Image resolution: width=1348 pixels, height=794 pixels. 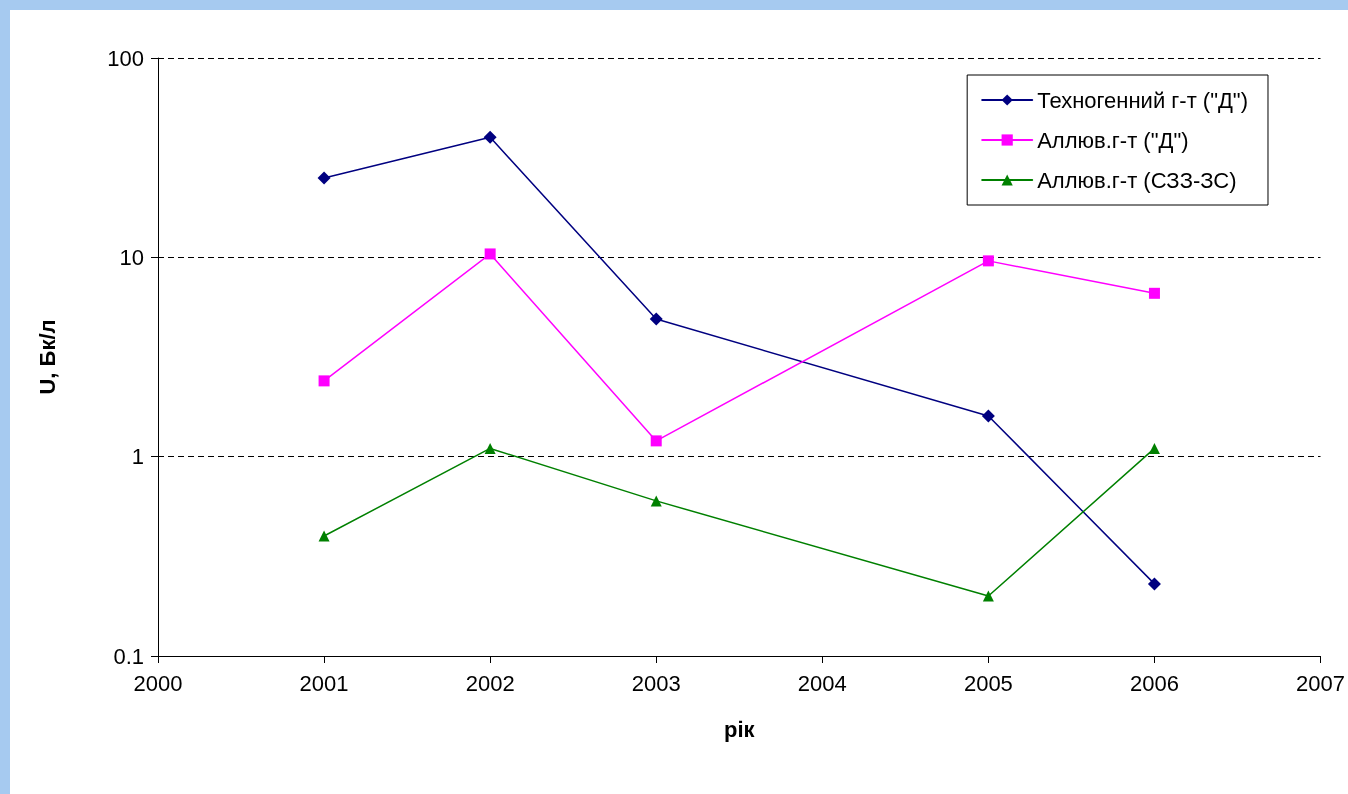 What do you see at coordinates (128, 656) in the screenshot?
I see `y-tick-label: 0.1` at bounding box center [128, 656].